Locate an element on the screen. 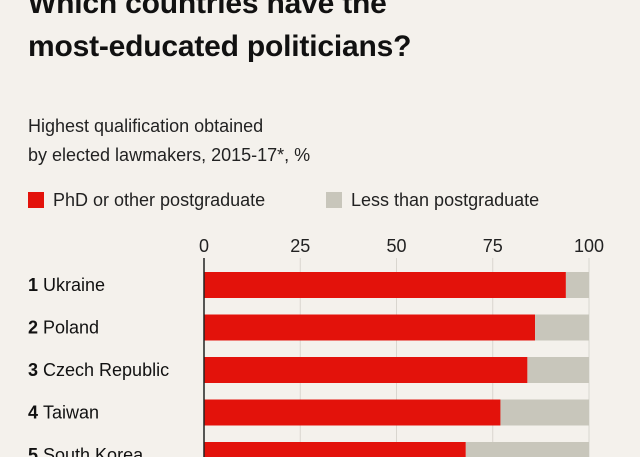 This screenshot has width=640, height=457. legend-item-less-than-postgraduate: Less than postgraduate is located at coordinates (432, 200).